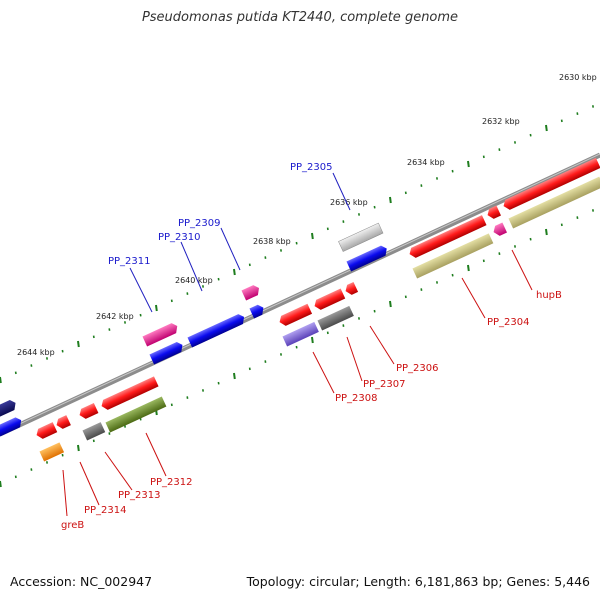 The height and width of the screenshot is (600, 600). Describe the element at coordinates (171, 482) in the screenshot. I see `label-pp-2312: PP_2312` at that location.